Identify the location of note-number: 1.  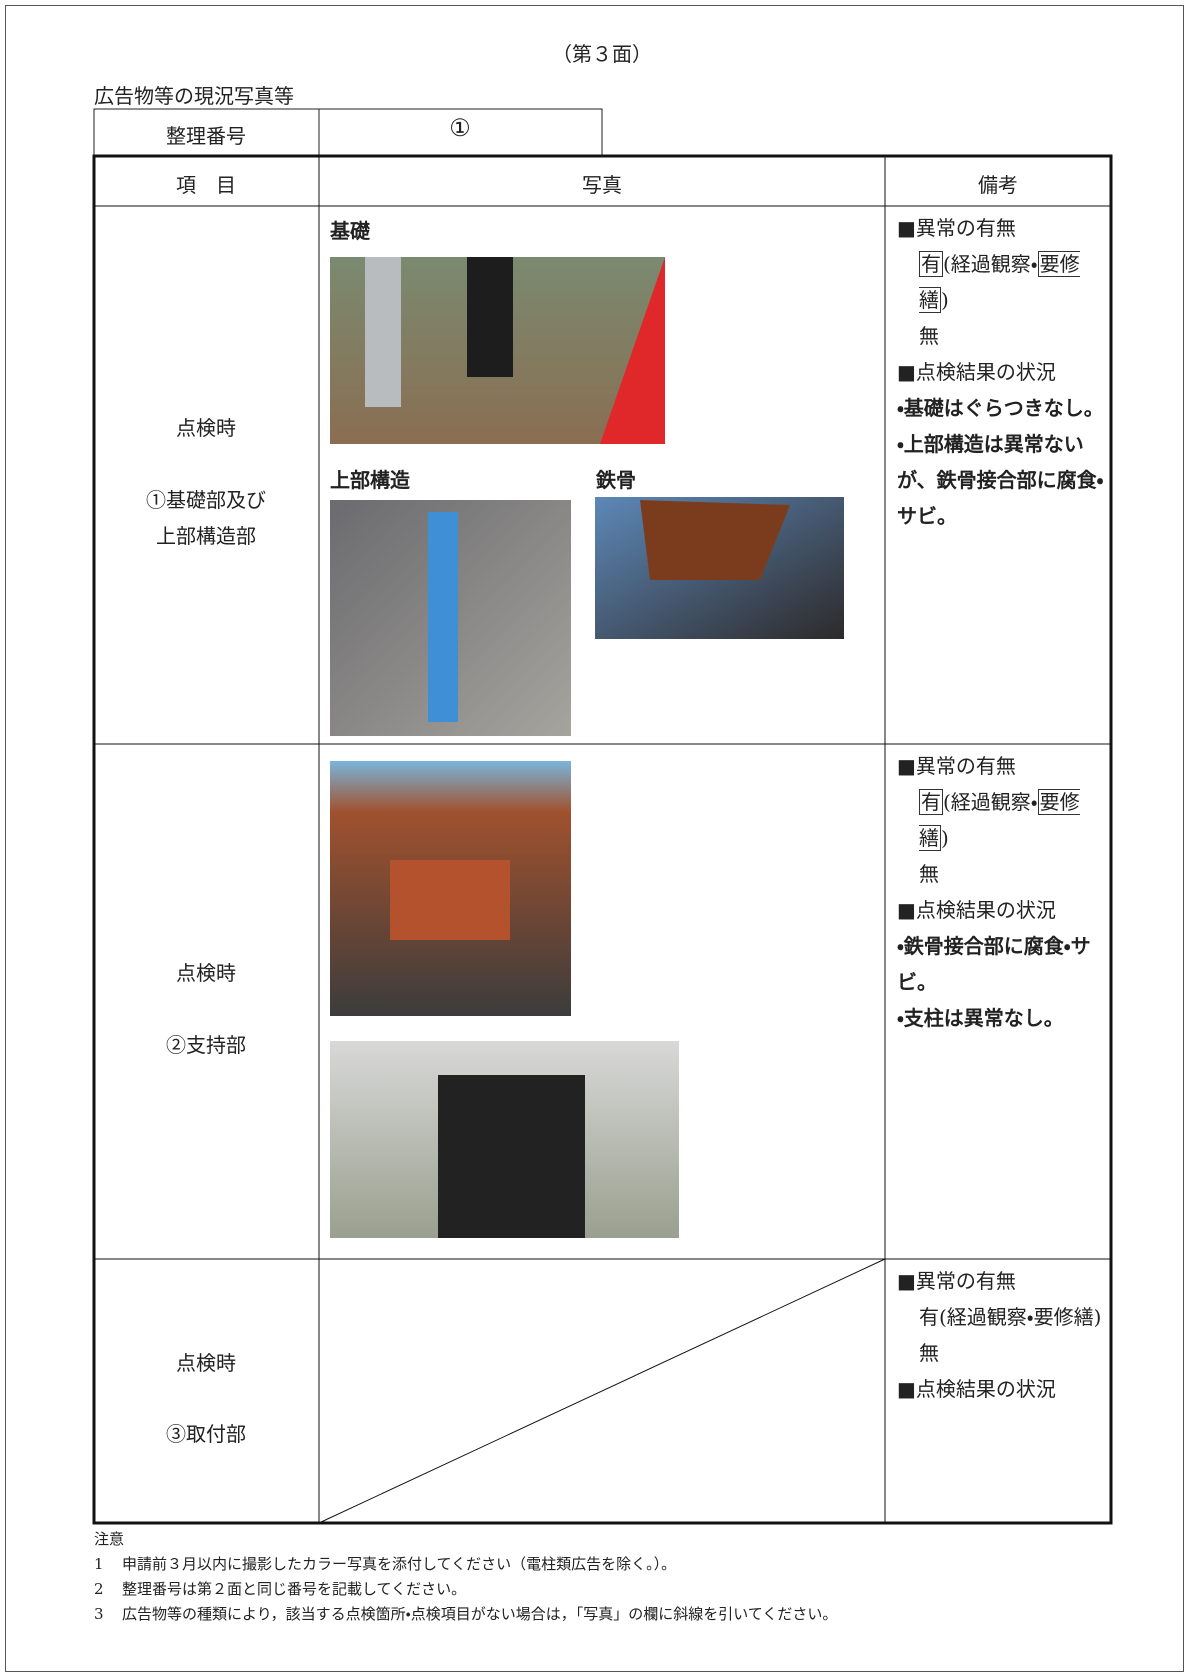
(99, 1564).